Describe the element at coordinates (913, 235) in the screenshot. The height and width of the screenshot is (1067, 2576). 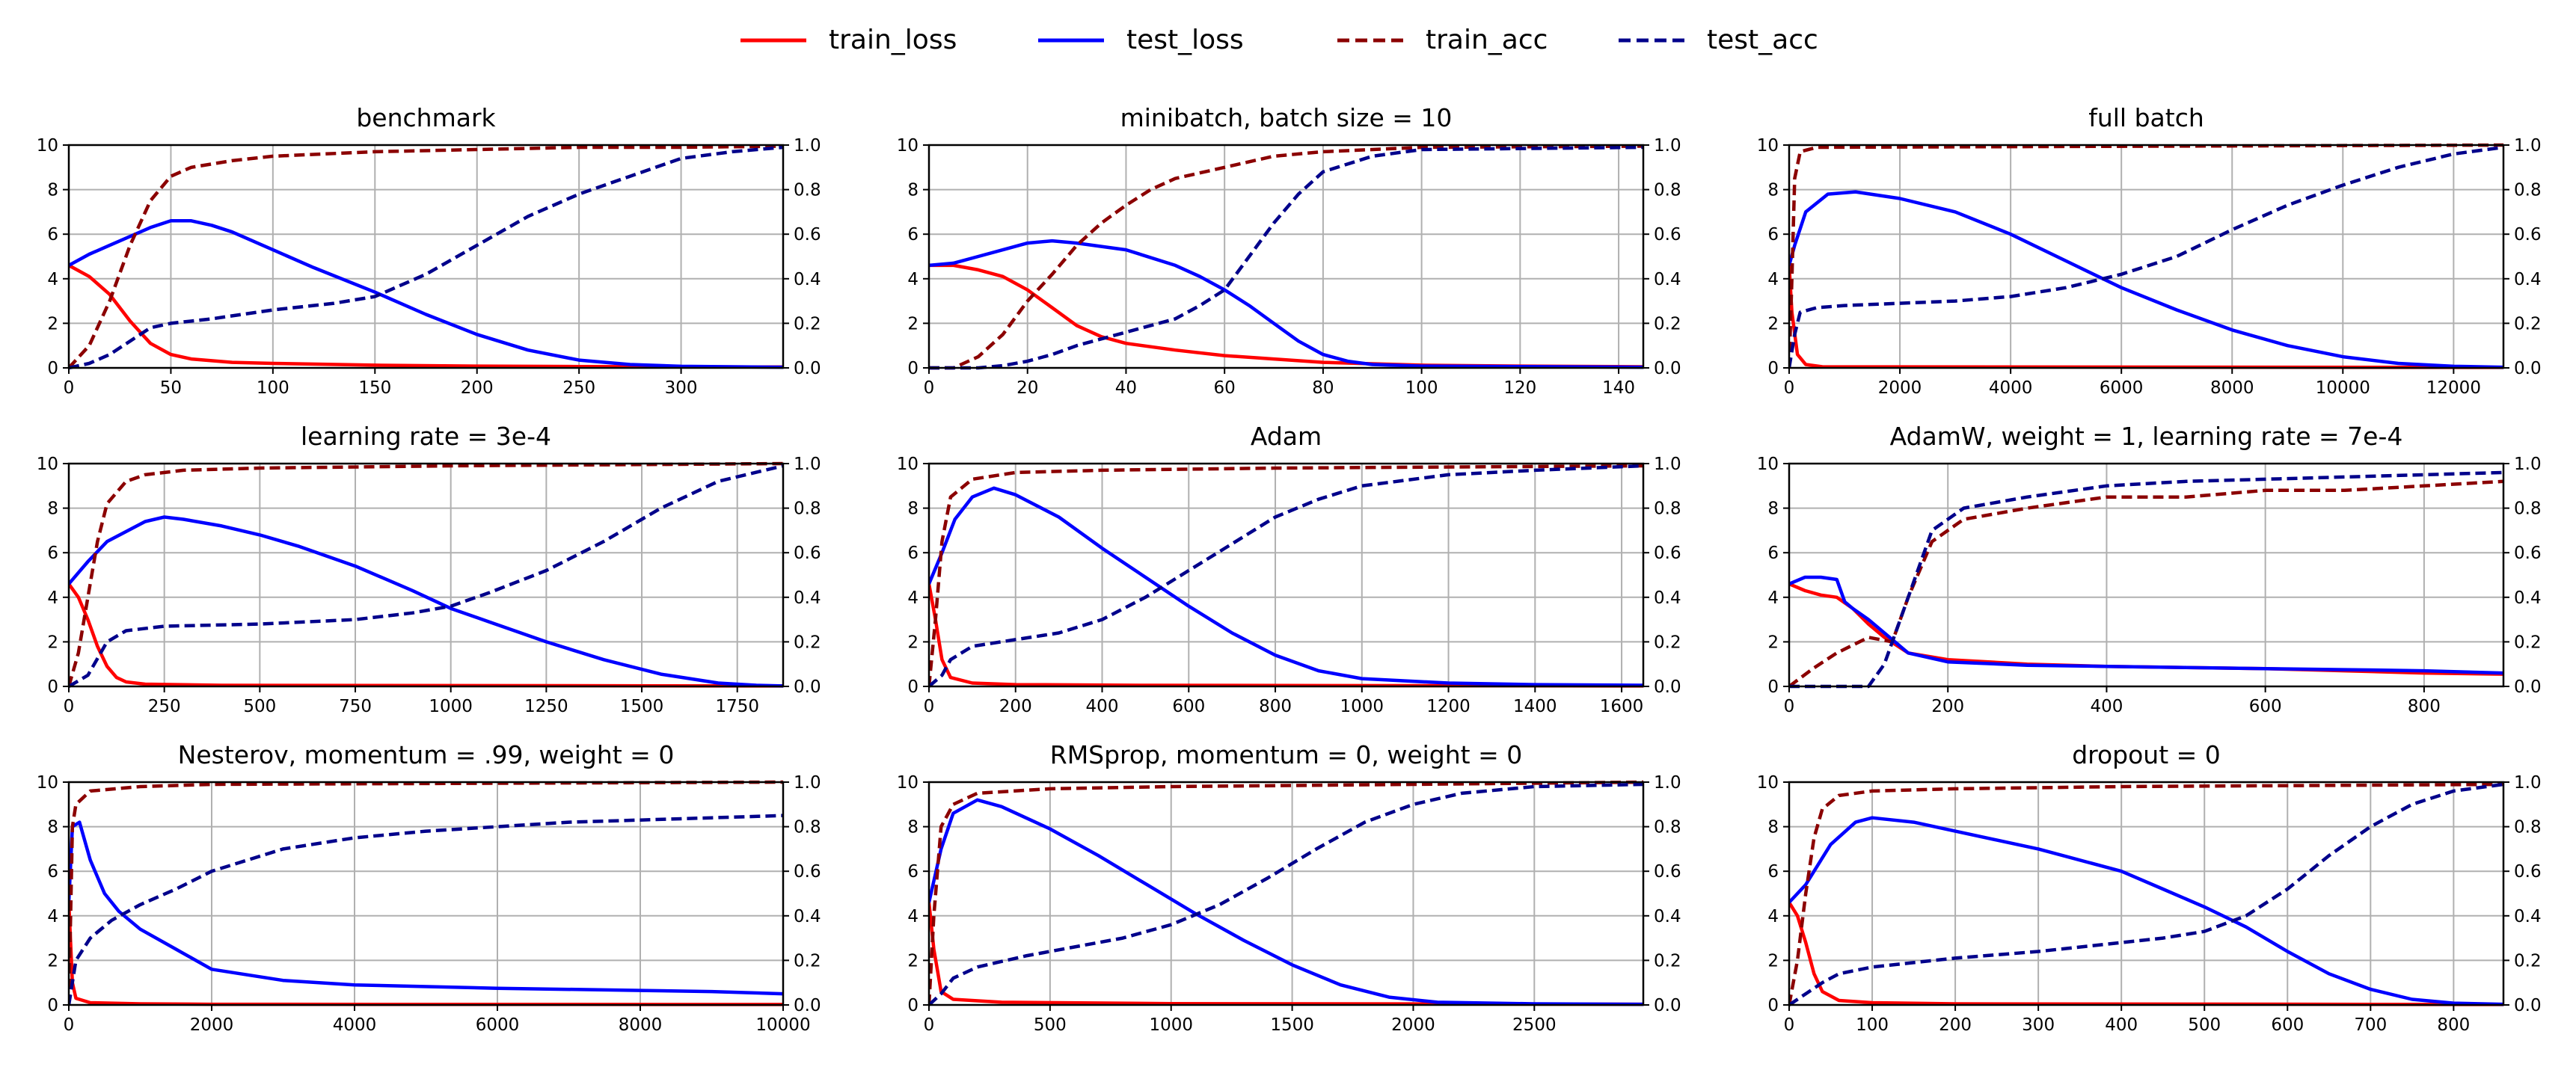
I see `y-tick-label-left: 6` at that location.